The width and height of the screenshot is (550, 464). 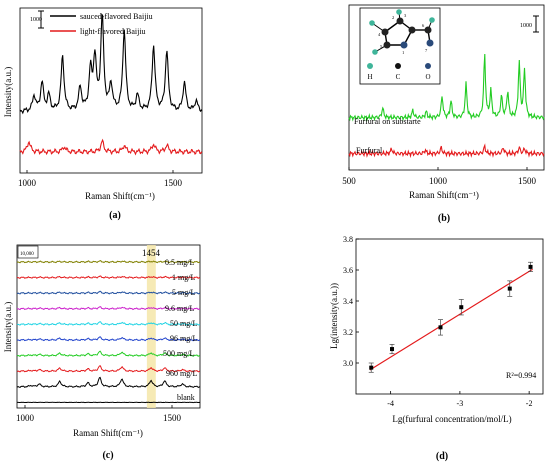 I want to click on panel-a-scale-bar, so click(x=41, y=19).